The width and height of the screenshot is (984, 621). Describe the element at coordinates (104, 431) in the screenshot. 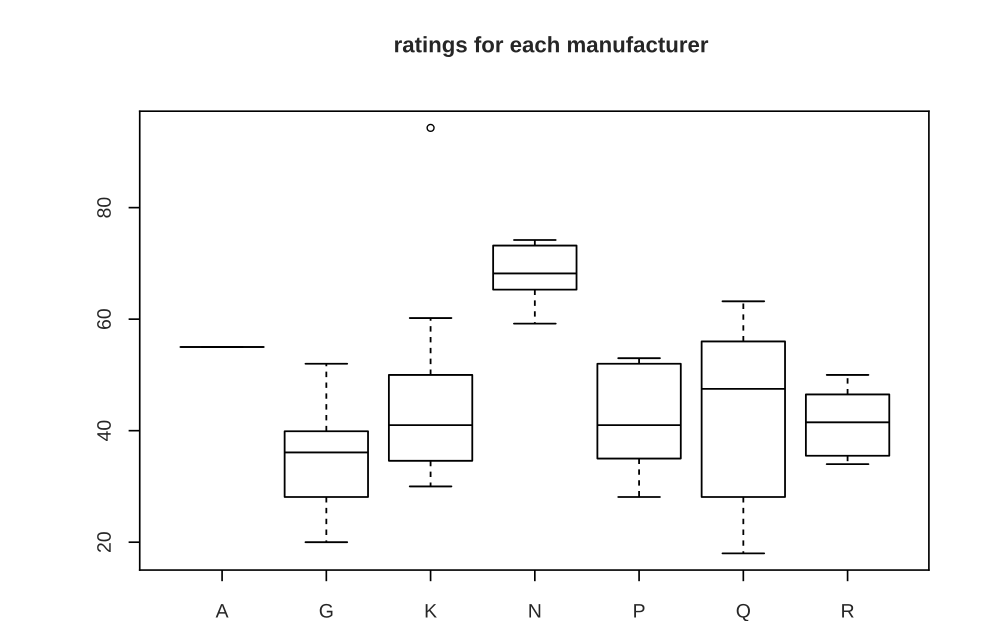

I see `y-tick-label: 40` at that location.